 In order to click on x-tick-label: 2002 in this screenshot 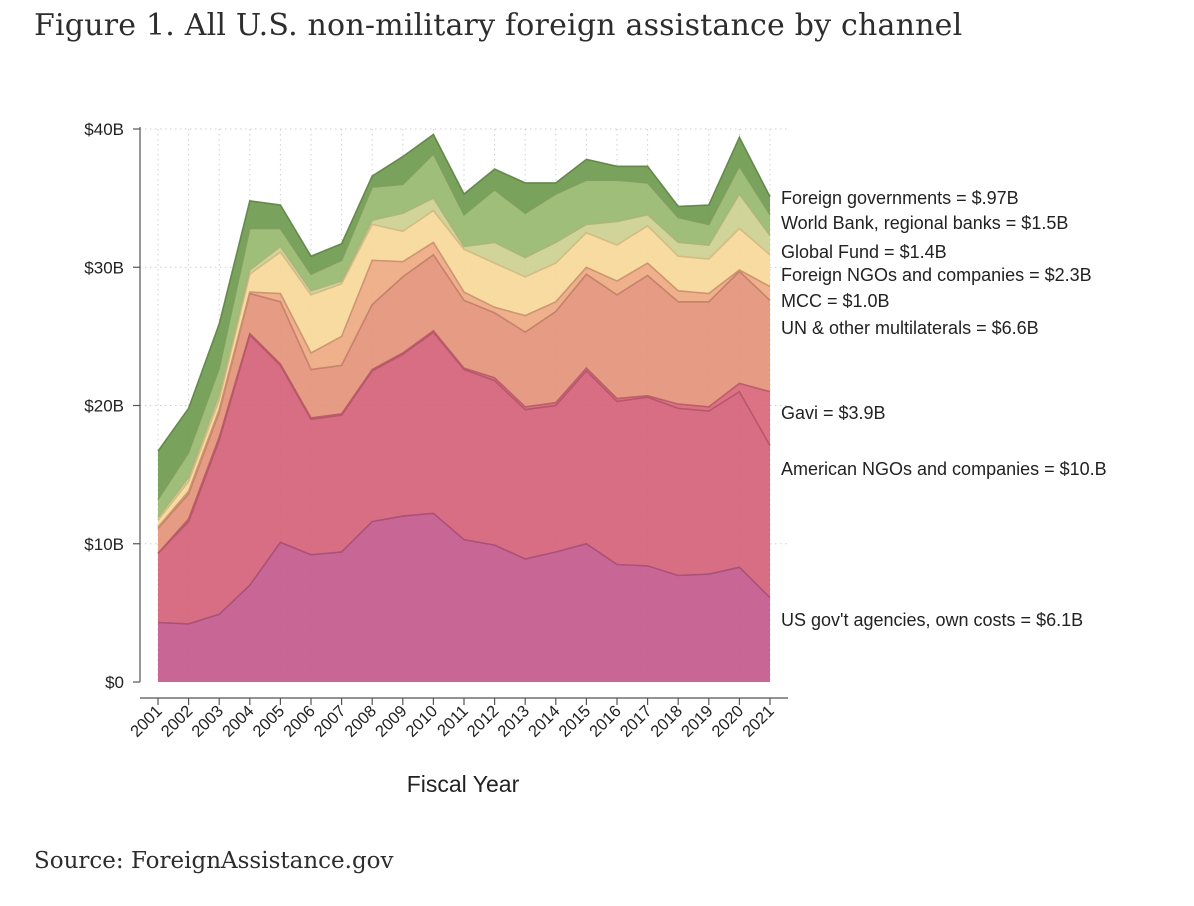, I will do `click(177, 721)`.